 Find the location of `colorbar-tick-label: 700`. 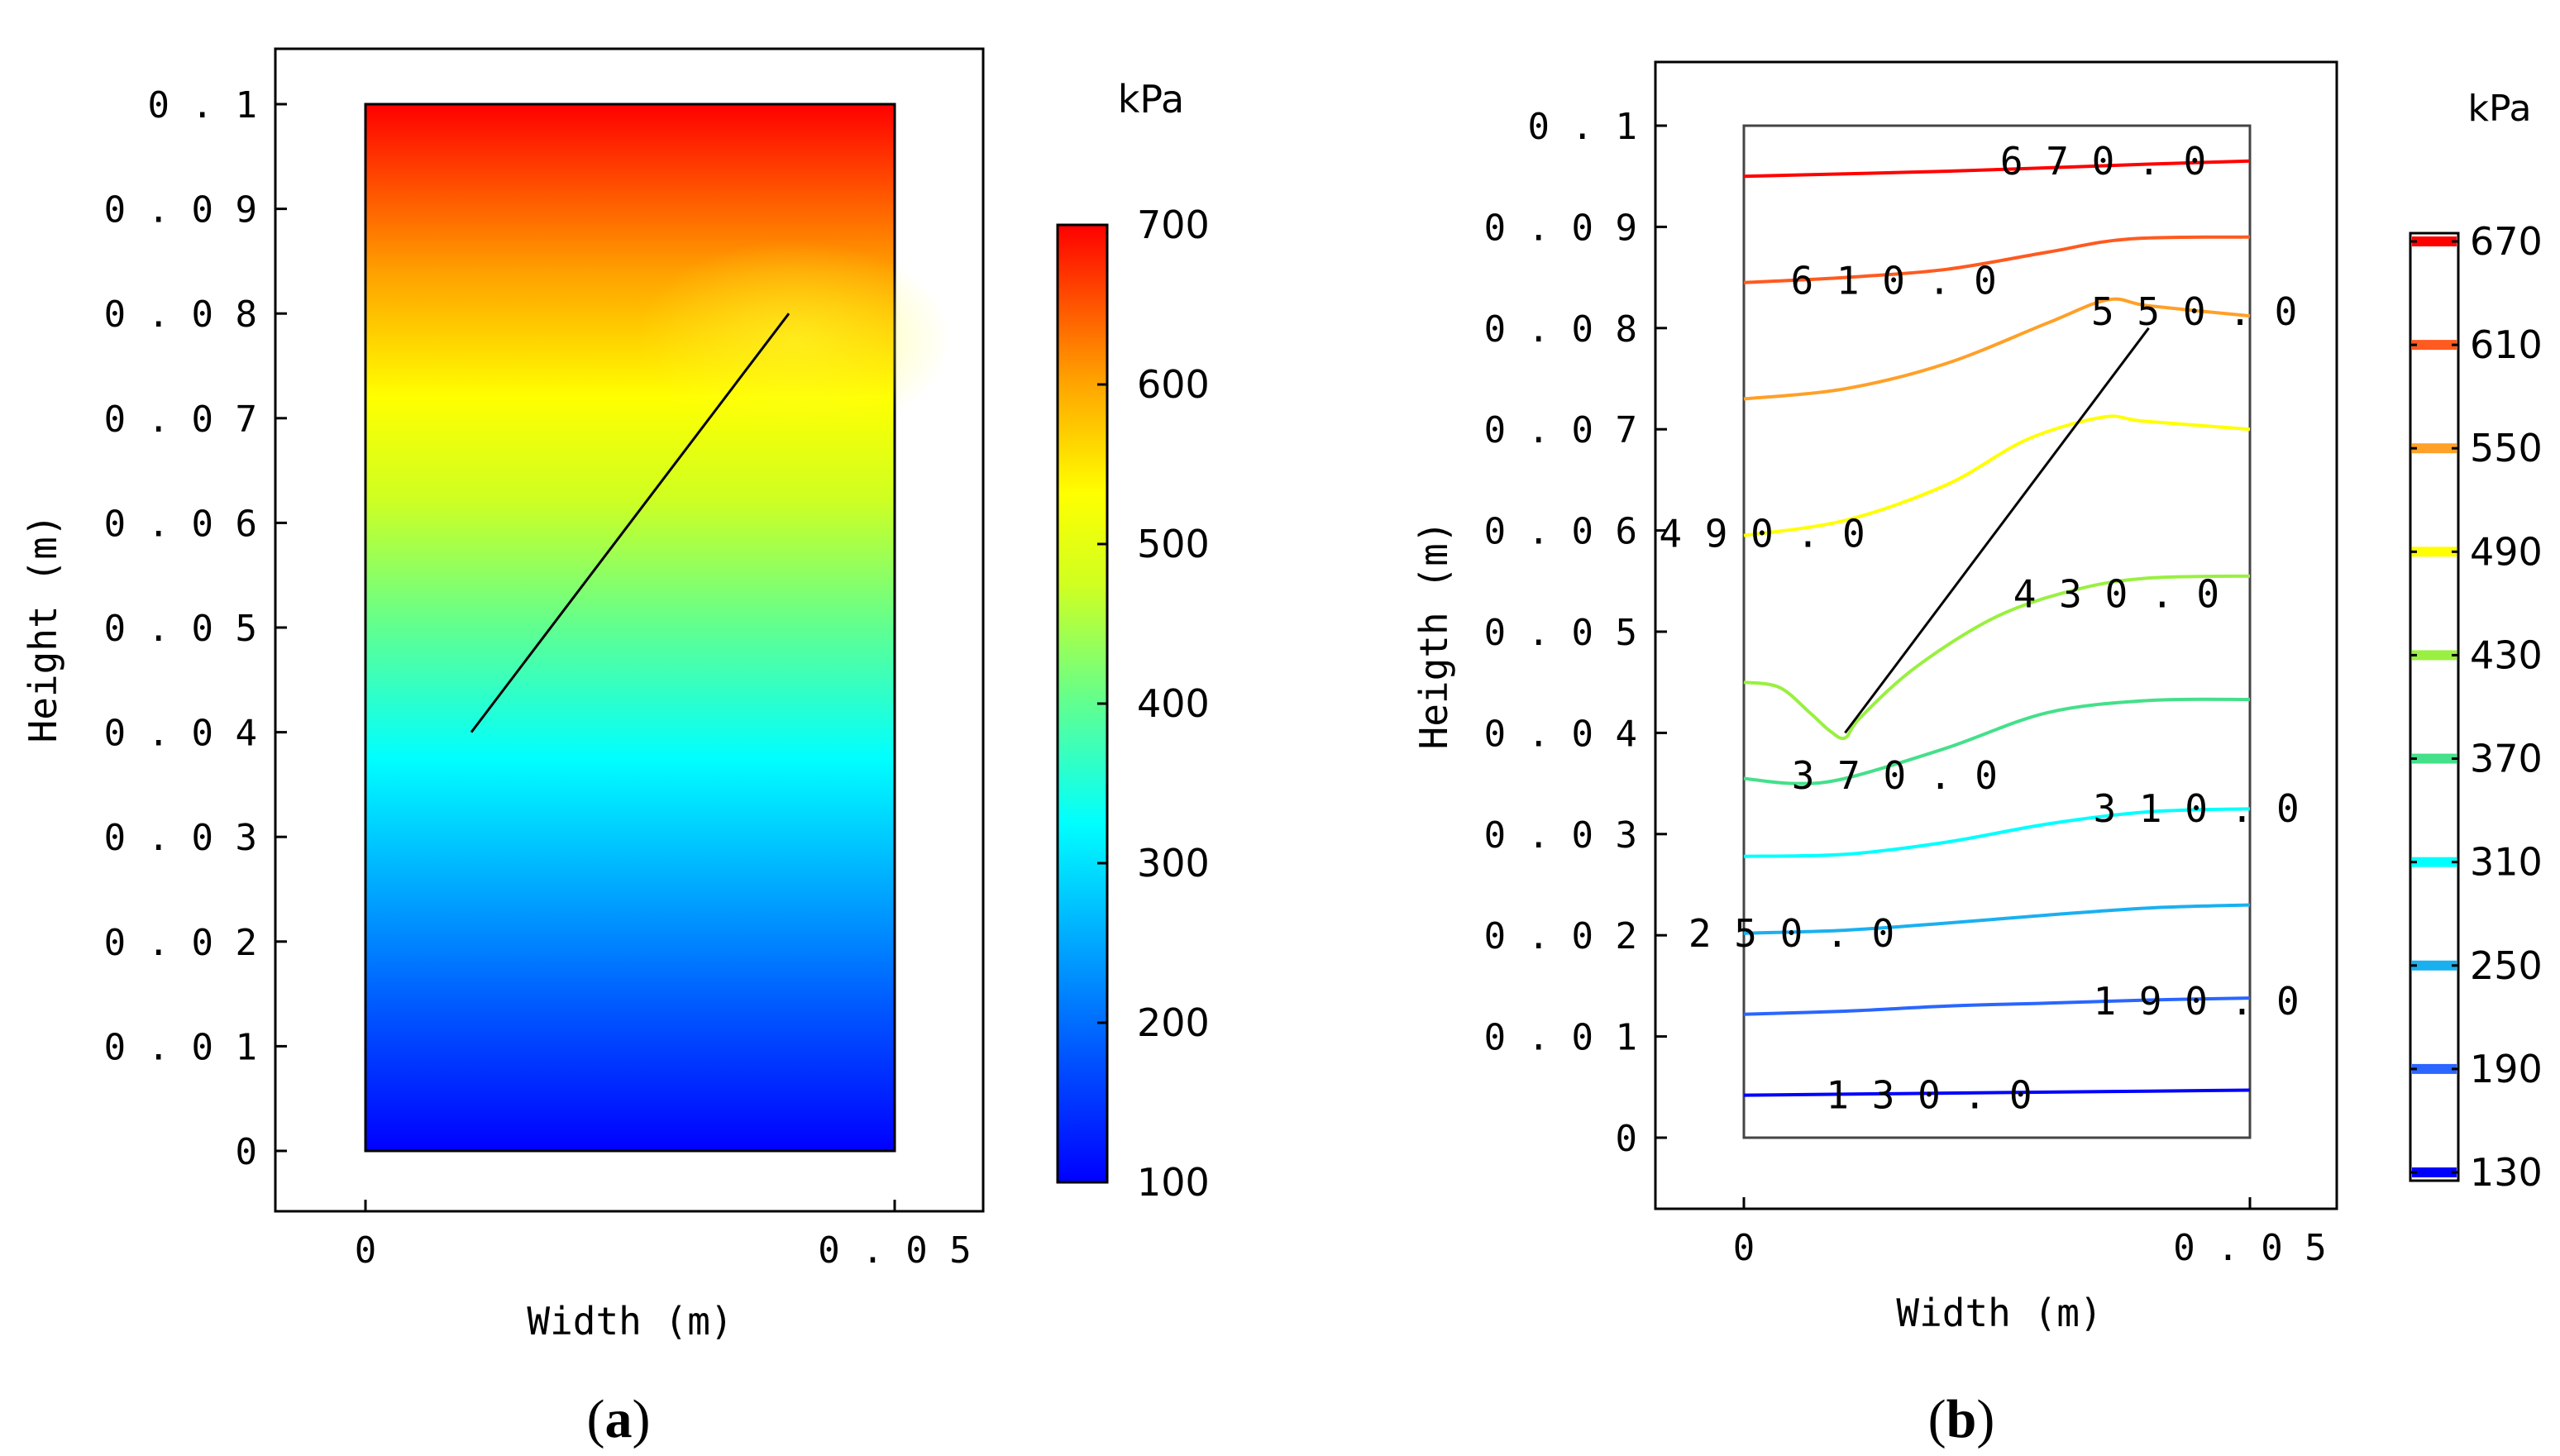

colorbar-tick-label: 700 is located at coordinates (1173, 225).